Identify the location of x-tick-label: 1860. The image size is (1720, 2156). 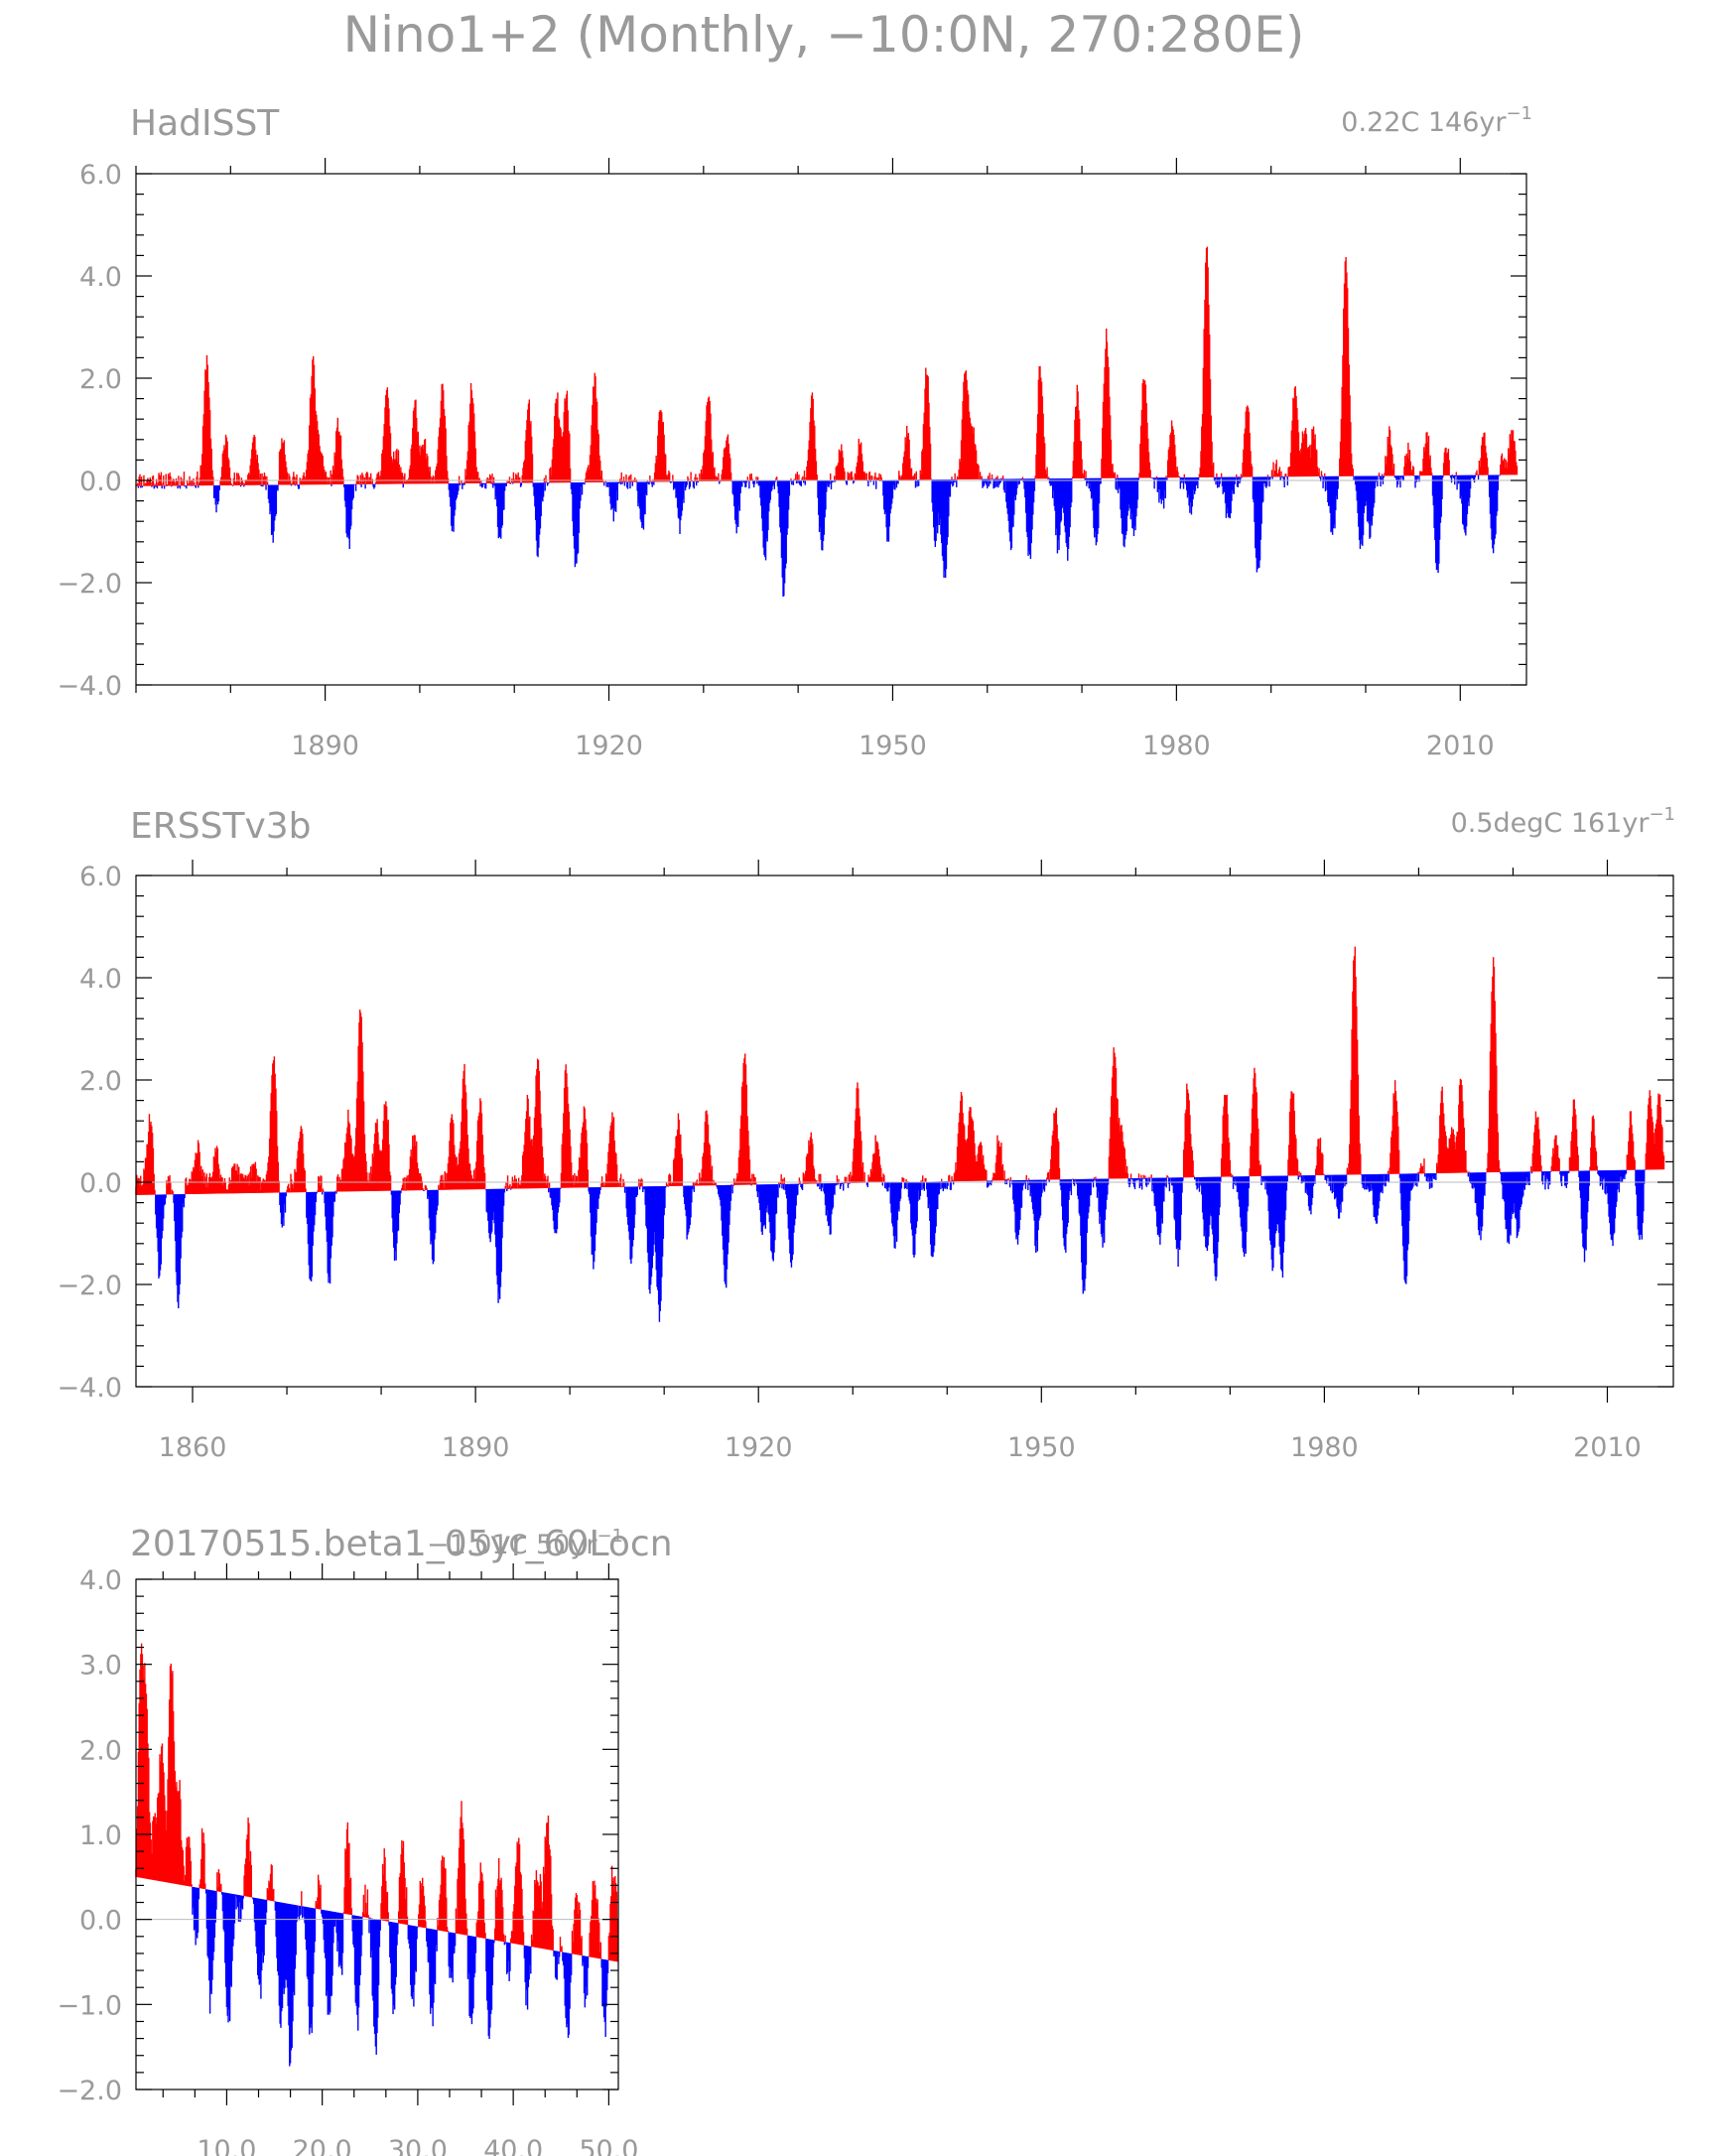
(193, 1447).